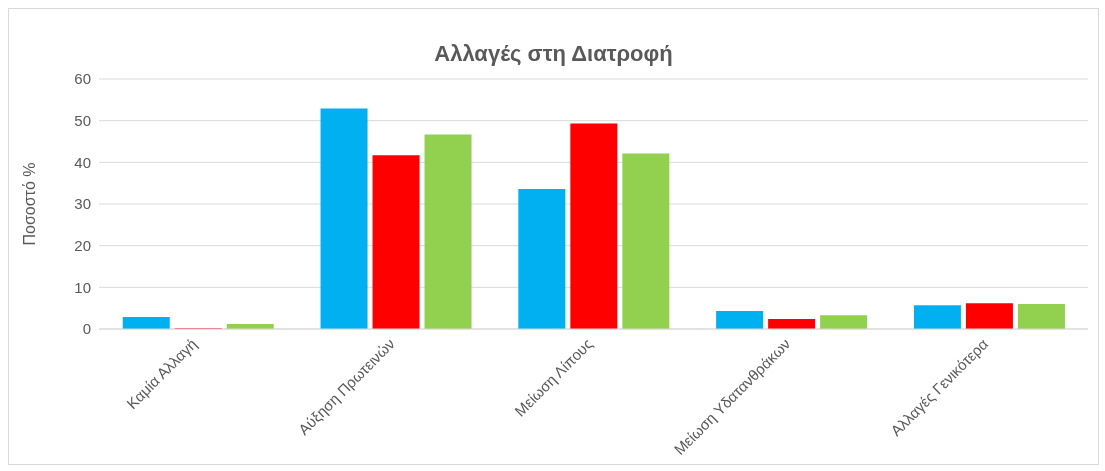 The image size is (1105, 471). Describe the element at coordinates (29, 204) in the screenshot. I see `y-axis-title: Ποσοστό %` at that location.